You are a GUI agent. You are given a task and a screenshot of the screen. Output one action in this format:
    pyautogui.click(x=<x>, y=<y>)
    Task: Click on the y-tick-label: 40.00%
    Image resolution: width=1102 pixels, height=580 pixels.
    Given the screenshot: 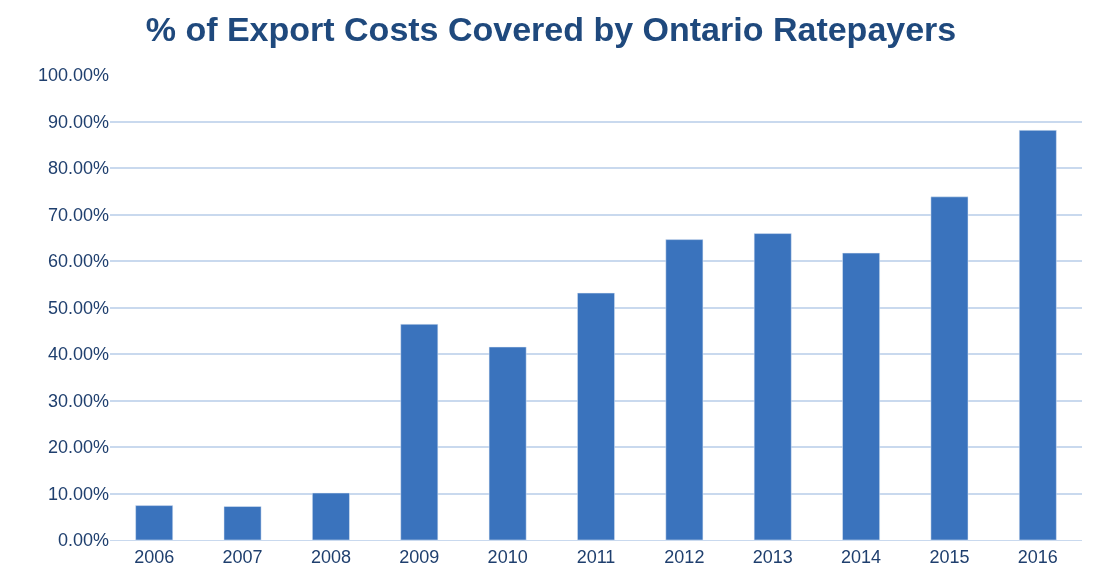 What is the action you would take?
    pyautogui.click(x=78, y=354)
    